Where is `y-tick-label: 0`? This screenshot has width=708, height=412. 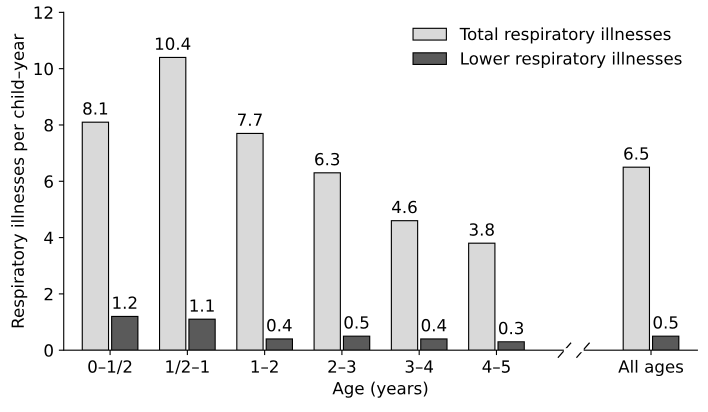 y-tick-label: 0 is located at coordinates (48, 350).